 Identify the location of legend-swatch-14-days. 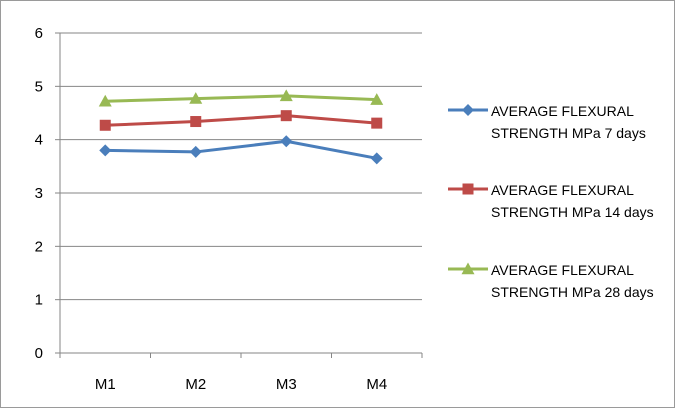
(468, 189).